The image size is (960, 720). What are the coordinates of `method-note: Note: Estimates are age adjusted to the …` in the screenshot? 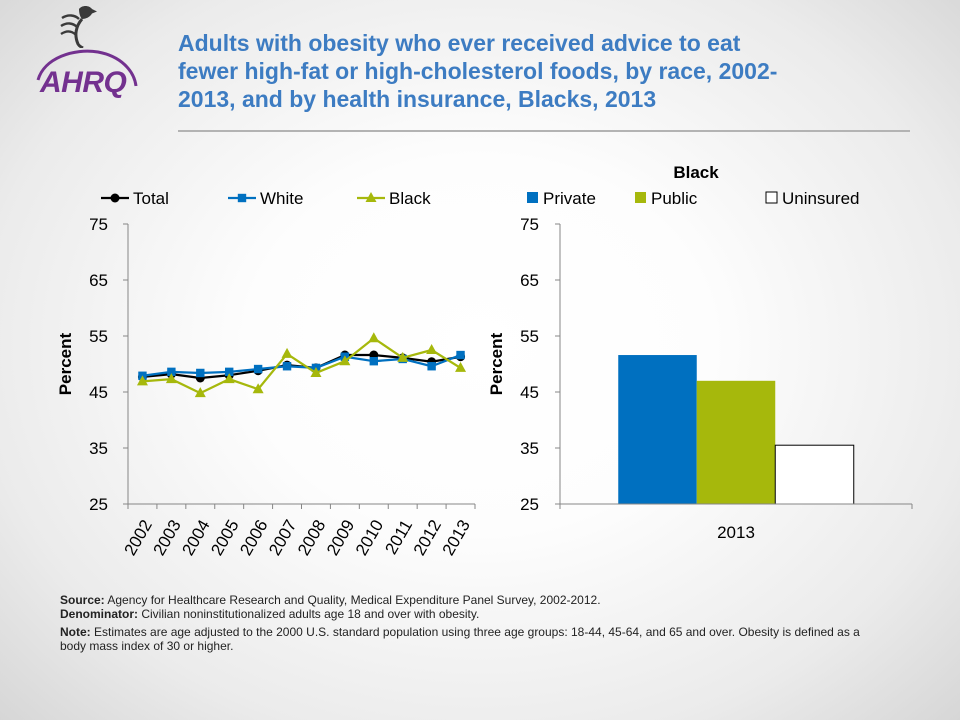 It's located at (467, 639).